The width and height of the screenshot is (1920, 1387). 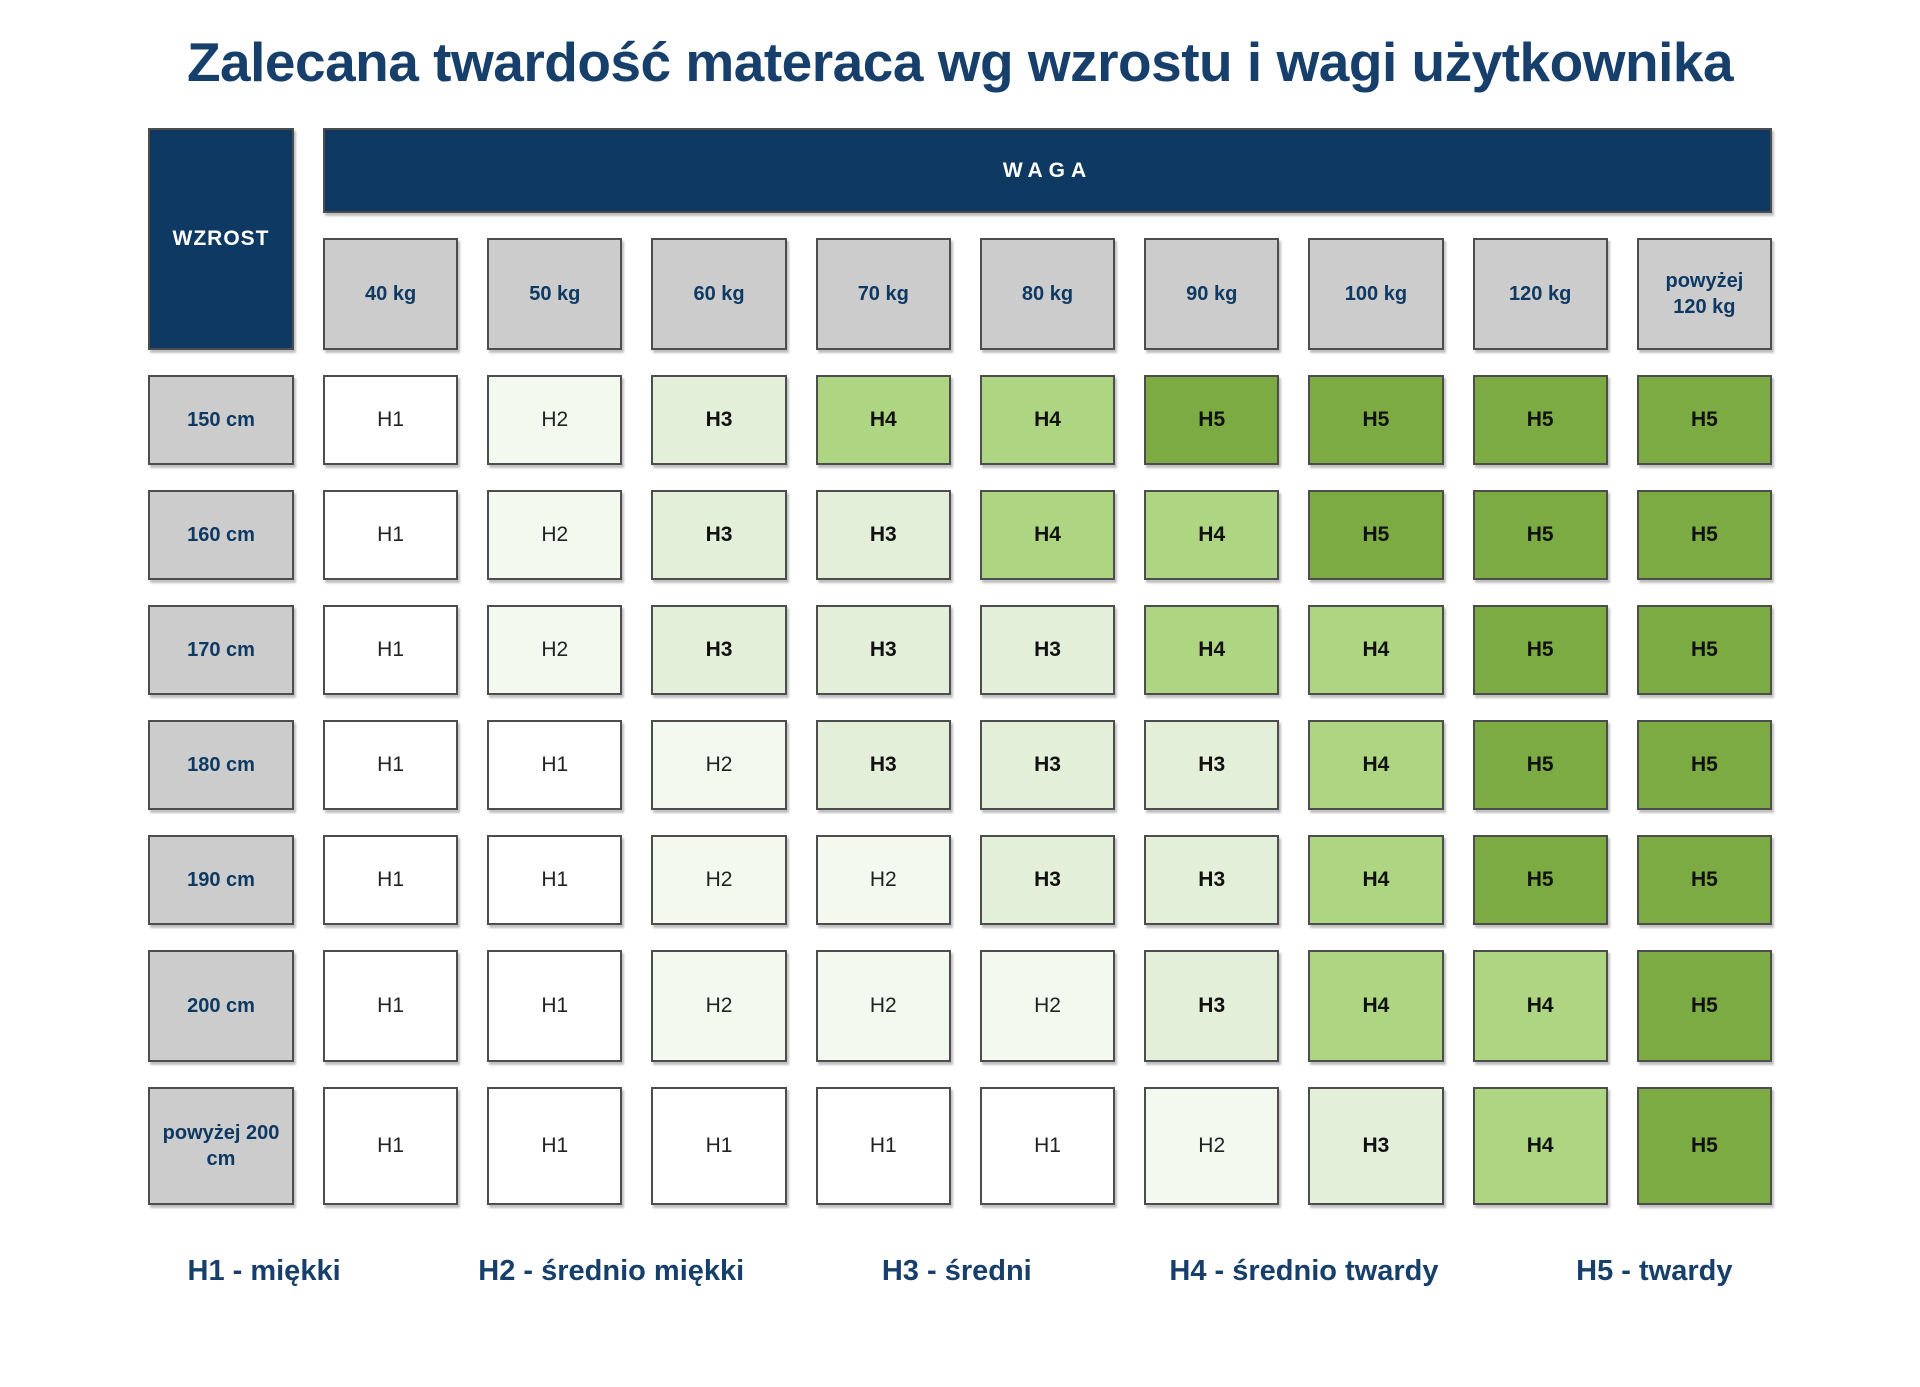 What do you see at coordinates (221, 880) in the screenshot?
I see `row-header-190cm: 190 cm` at bounding box center [221, 880].